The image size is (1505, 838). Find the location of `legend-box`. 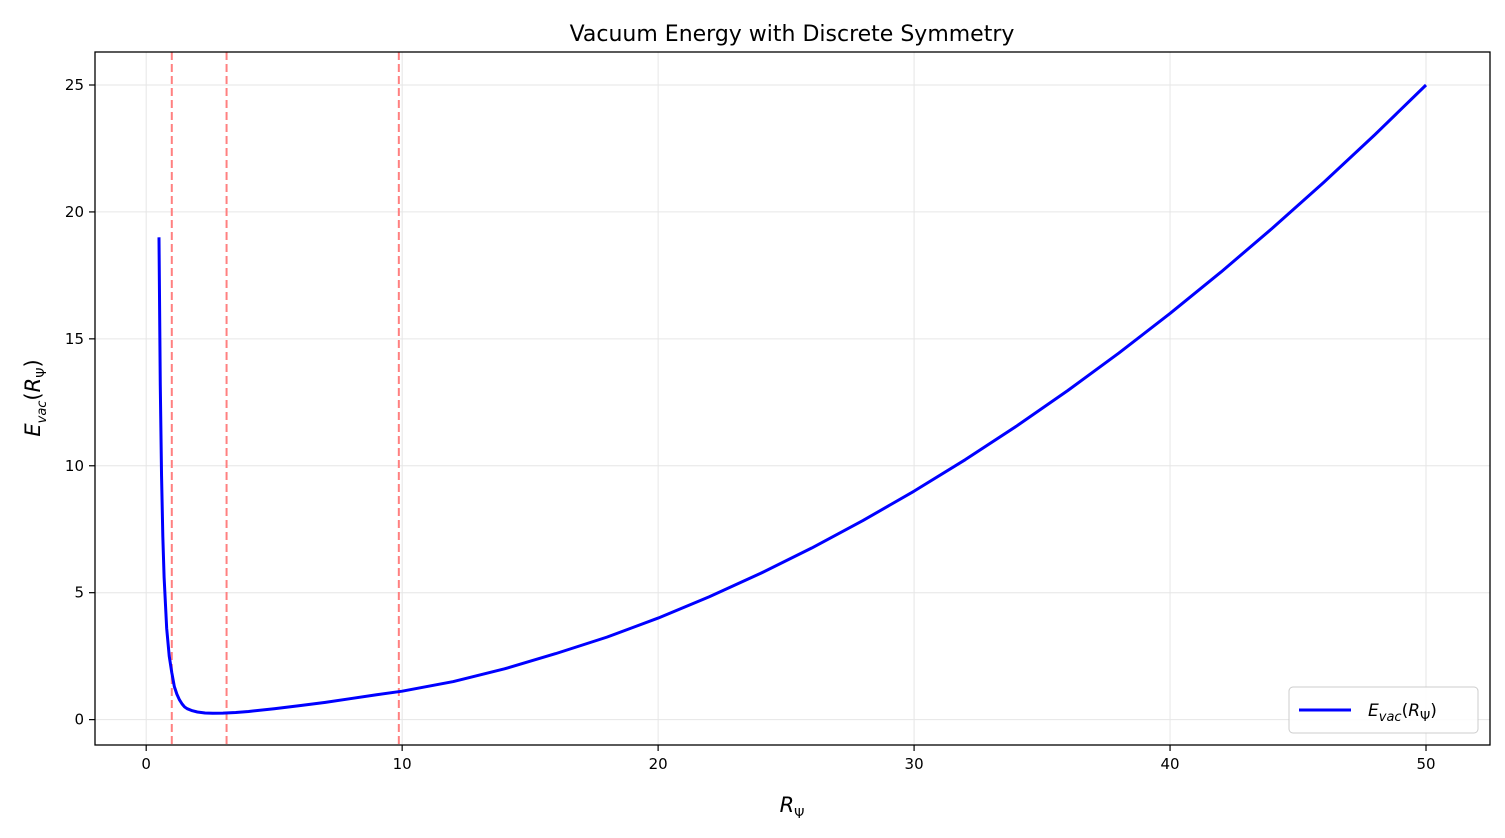

legend-box is located at coordinates (1383, 710).